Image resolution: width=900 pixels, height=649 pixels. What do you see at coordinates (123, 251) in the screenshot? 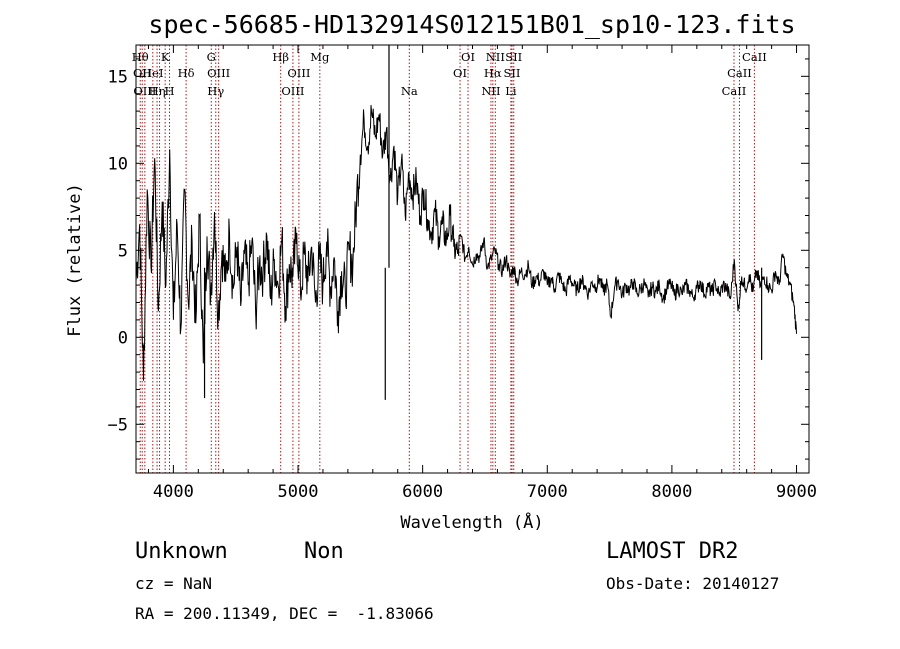
I see `y-tick-label: 5` at bounding box center [123, 251].